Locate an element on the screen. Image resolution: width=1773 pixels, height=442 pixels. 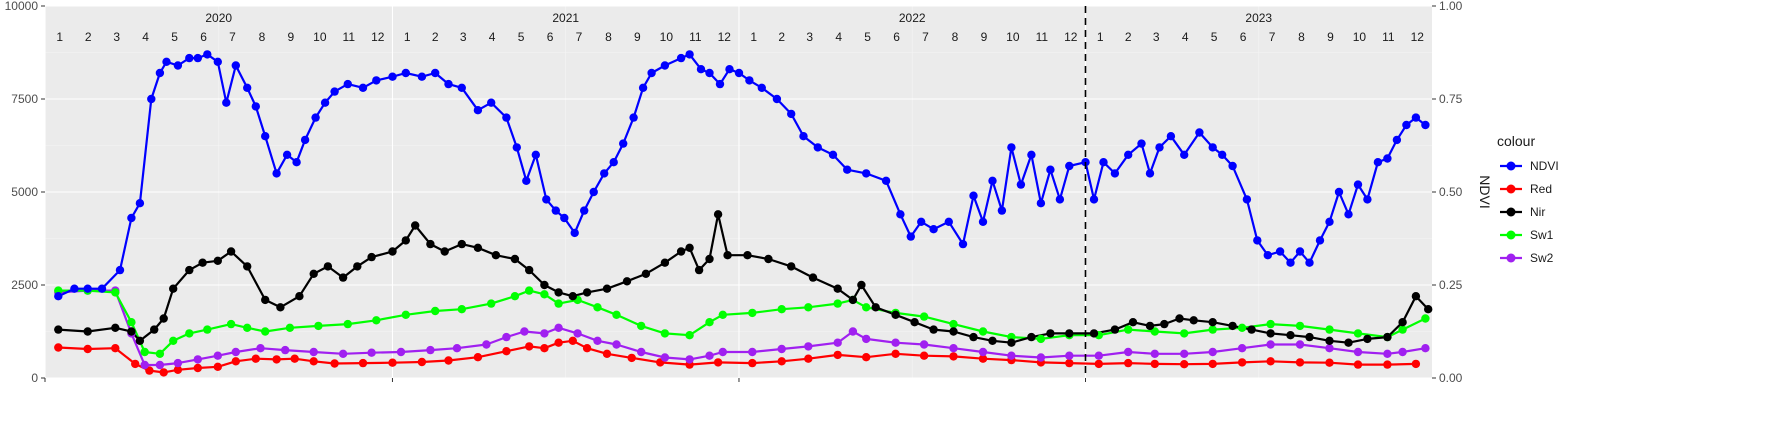
right-y-axis: 0.00 0.25 0.50 0.75 1.00 is located at coordinates (1447, 192).